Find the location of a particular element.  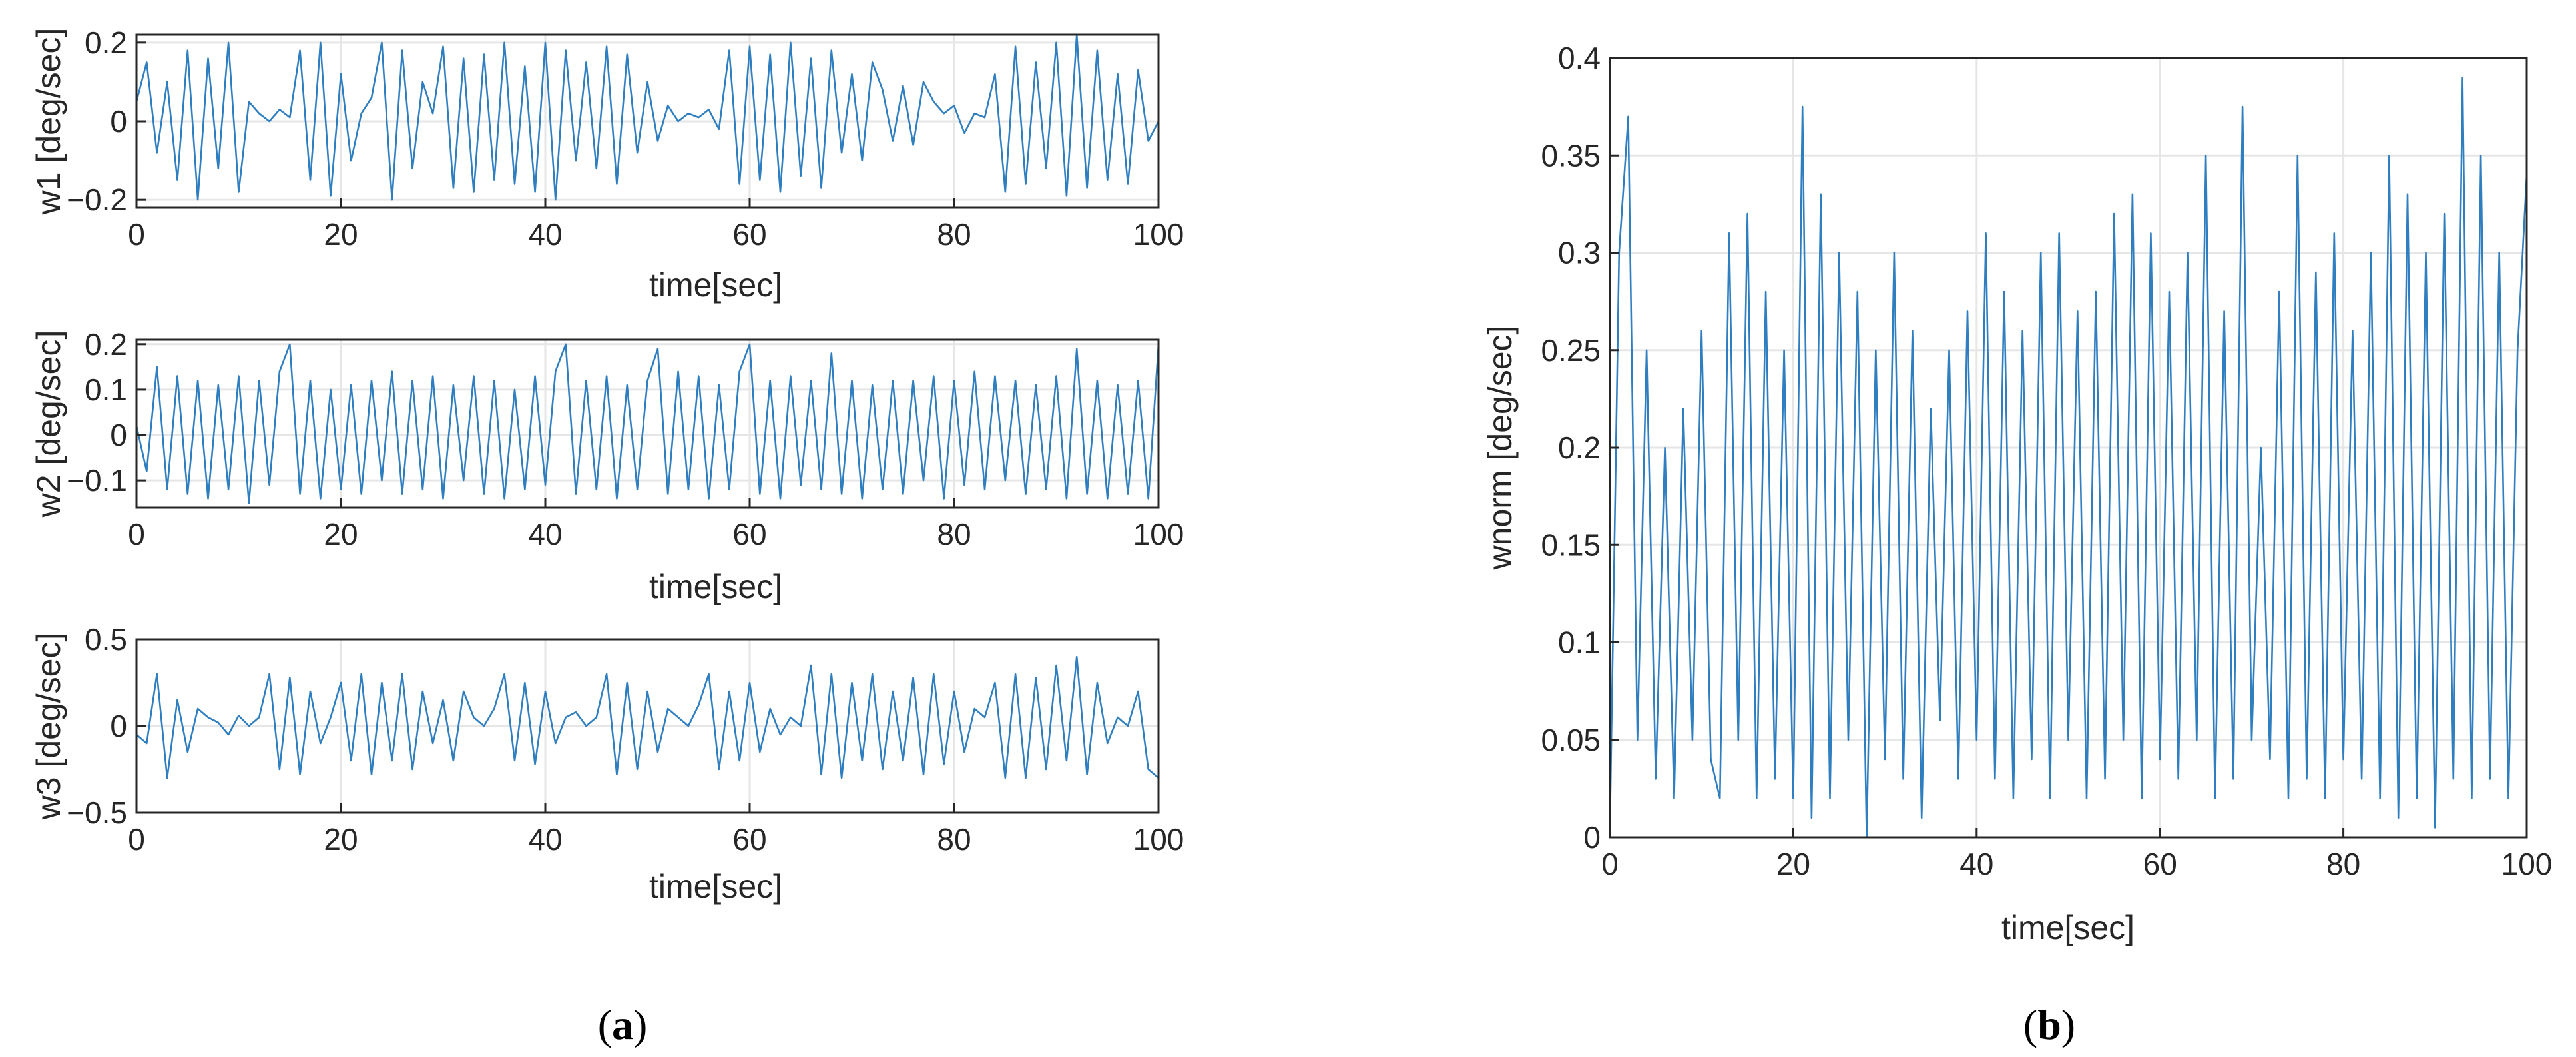

plot-area is located at coordinates (647, 424).